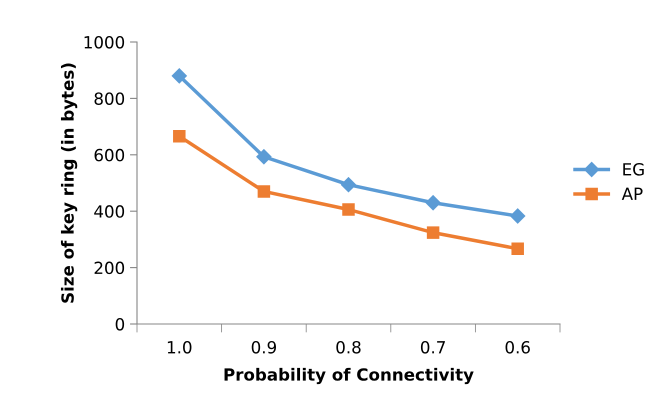 This screenshot has height=411, width=647. Describe the element at coordinates (104, 42) in the screenshot. I see `y-tick-label: 1000` at that location.